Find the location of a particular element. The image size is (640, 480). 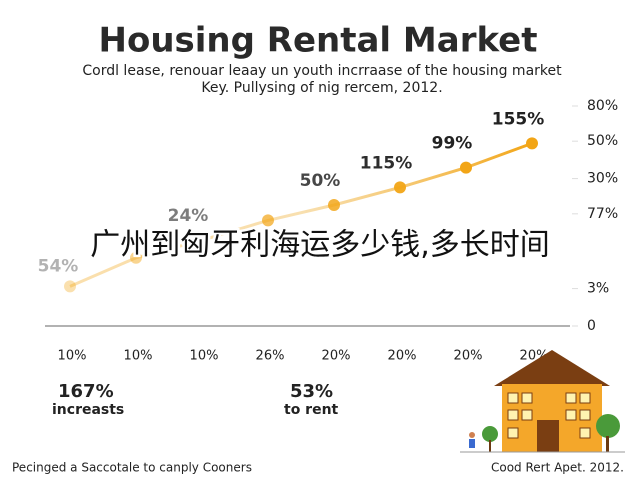

stat-label: increasts is located at coordinates (88, 410).